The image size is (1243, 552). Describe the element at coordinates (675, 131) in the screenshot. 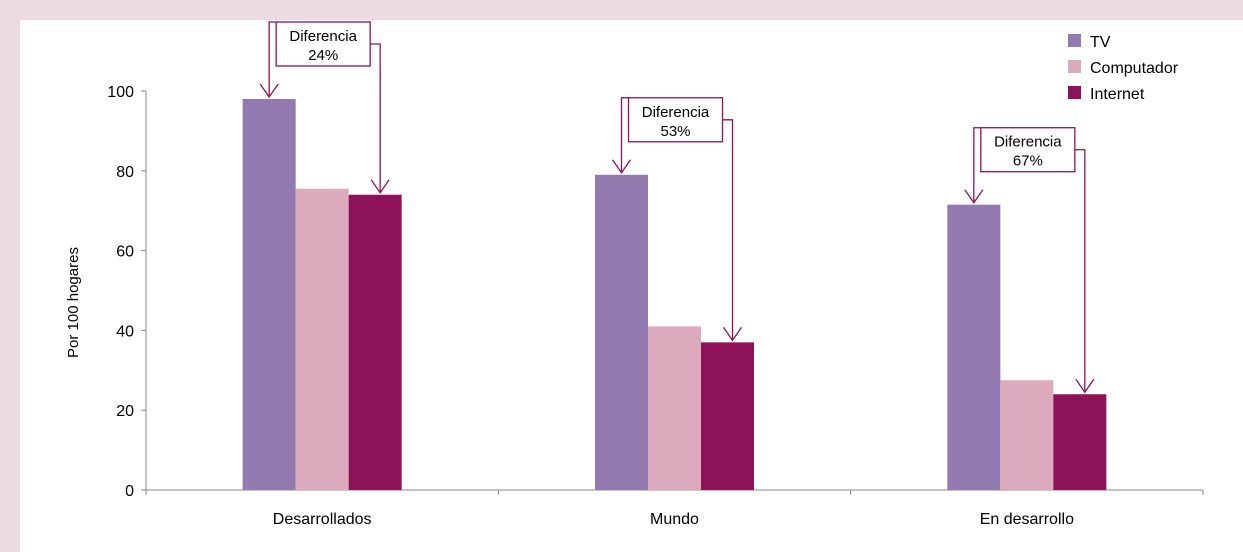

I see `annotation-value: 53%` at that location.